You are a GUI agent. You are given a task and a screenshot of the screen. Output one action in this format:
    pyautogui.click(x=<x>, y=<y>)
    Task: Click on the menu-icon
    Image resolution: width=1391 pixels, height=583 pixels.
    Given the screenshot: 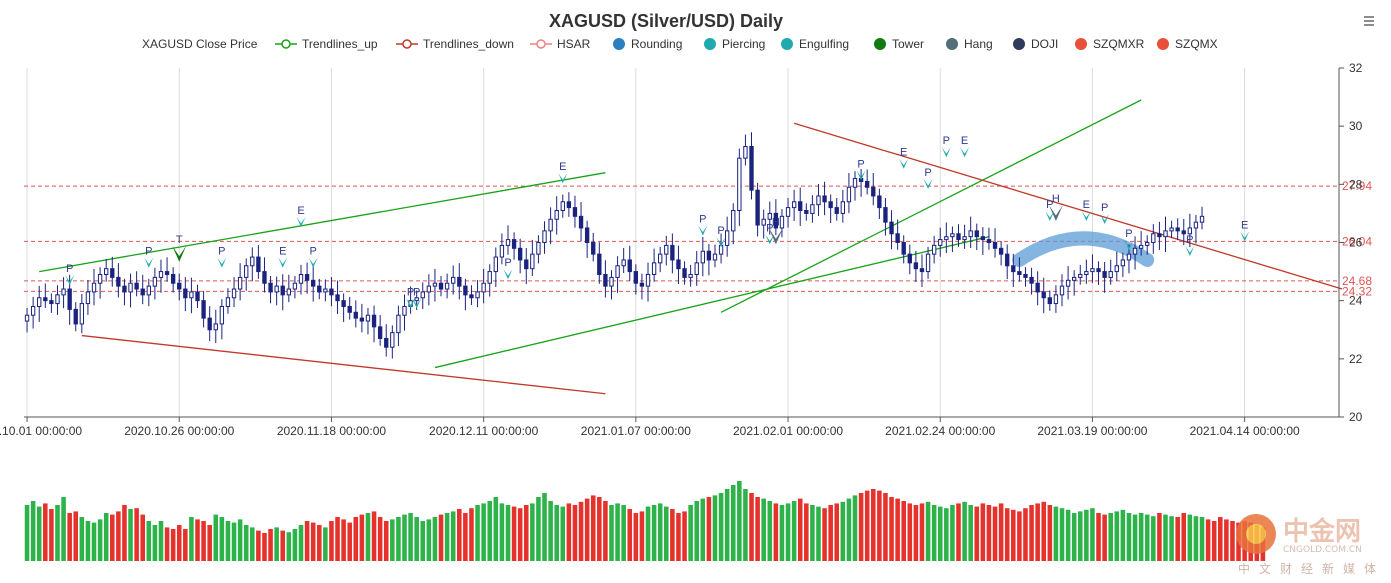 What is the action you would take?
    pyautogui.click(x=1369, y=21)
    